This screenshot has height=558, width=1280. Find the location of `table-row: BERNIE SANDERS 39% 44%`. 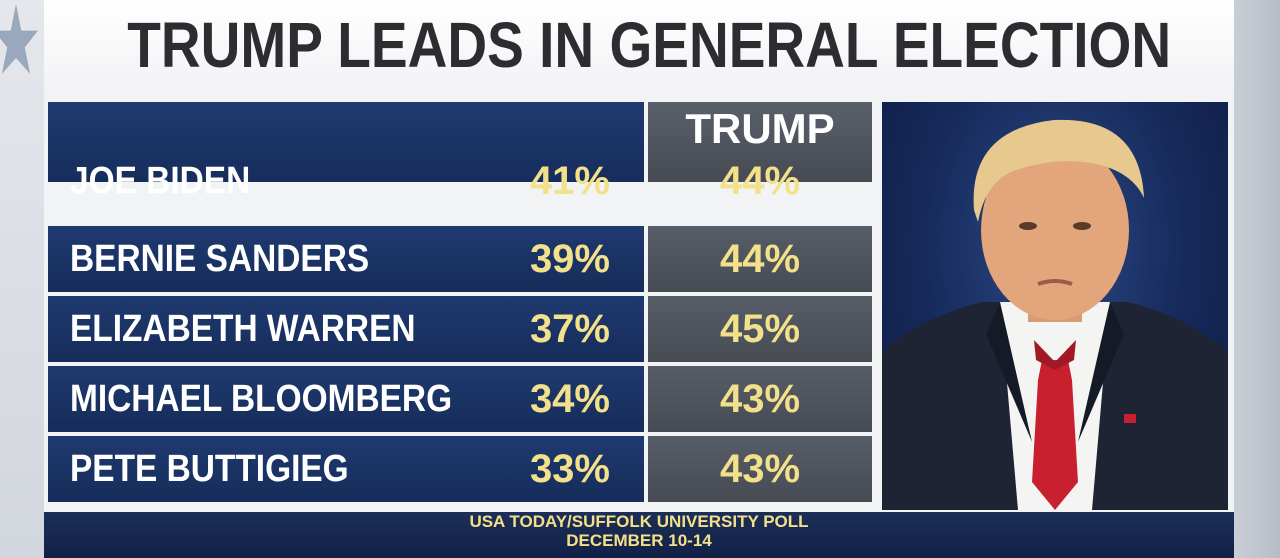

table-row: BERNIE SANDERS 39% 44% is located at coordinates (460, 259).